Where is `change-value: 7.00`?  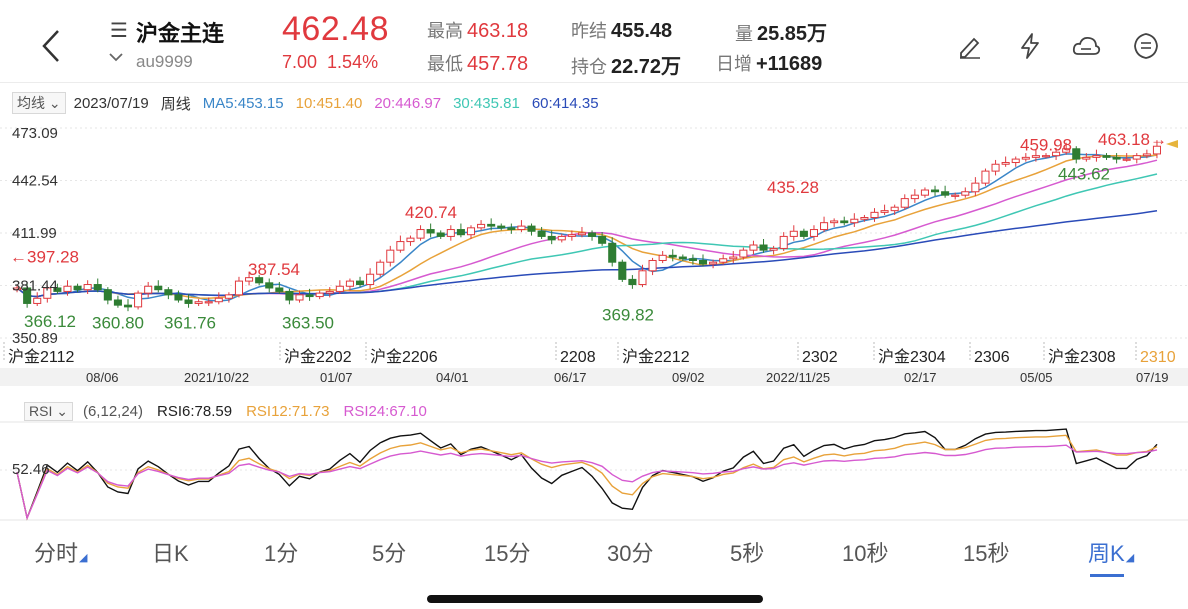
change-value: 7.00 is located at coordinates (300, 62).